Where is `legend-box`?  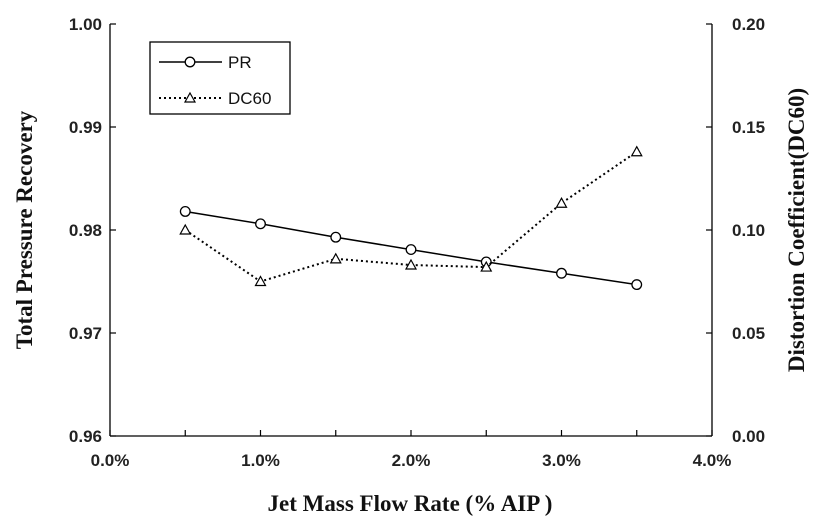 legend-box is located at coordinates (220, 78).